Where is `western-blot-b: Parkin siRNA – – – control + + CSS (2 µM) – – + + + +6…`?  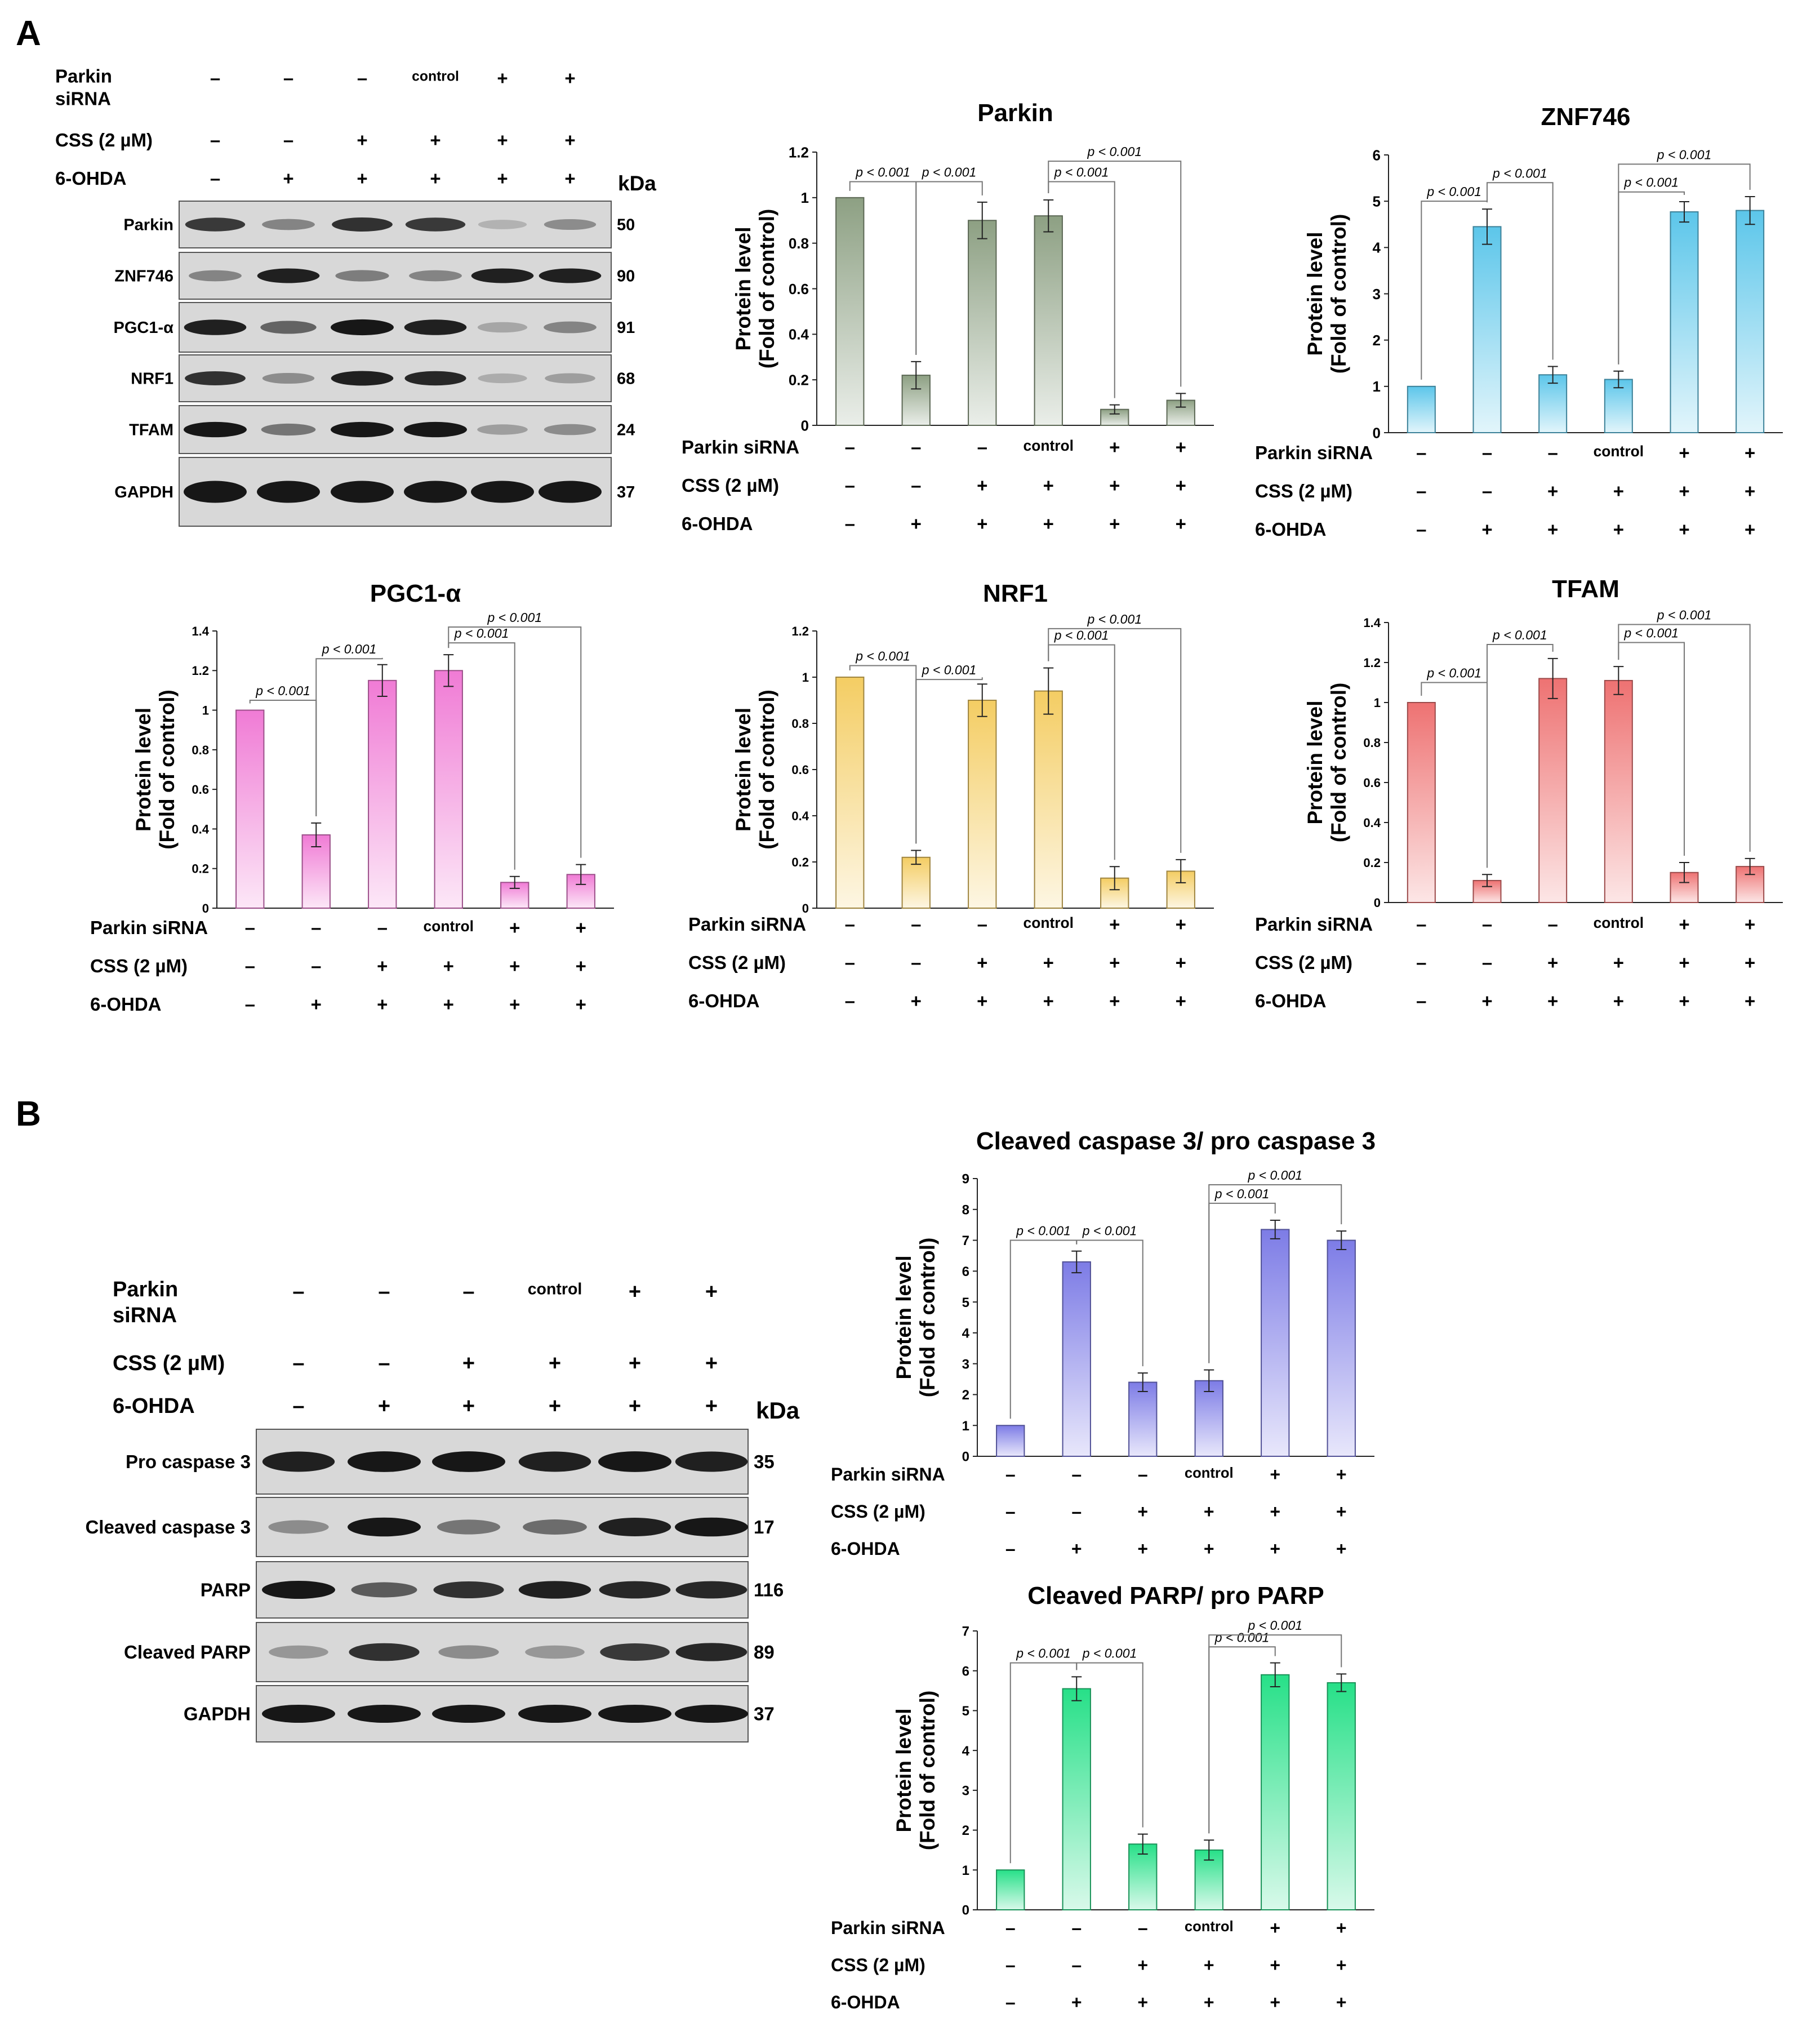
western-blot-b: Parkin siRNA – – – control + + CSS (2 µM) – – + + + +6… is located at coordinates (442, 1510).